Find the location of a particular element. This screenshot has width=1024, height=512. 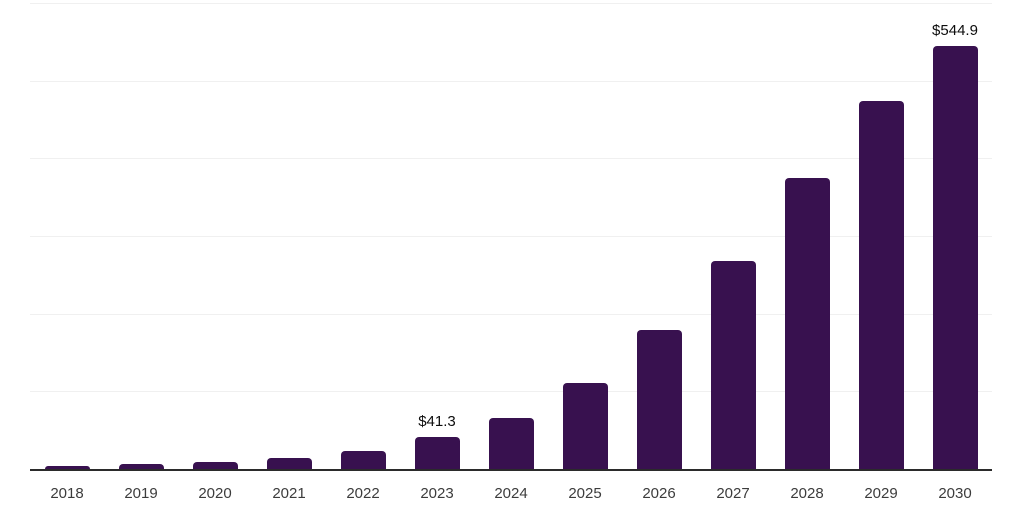

x-tick-2021: 2021 is located at coordinates (289, 493).